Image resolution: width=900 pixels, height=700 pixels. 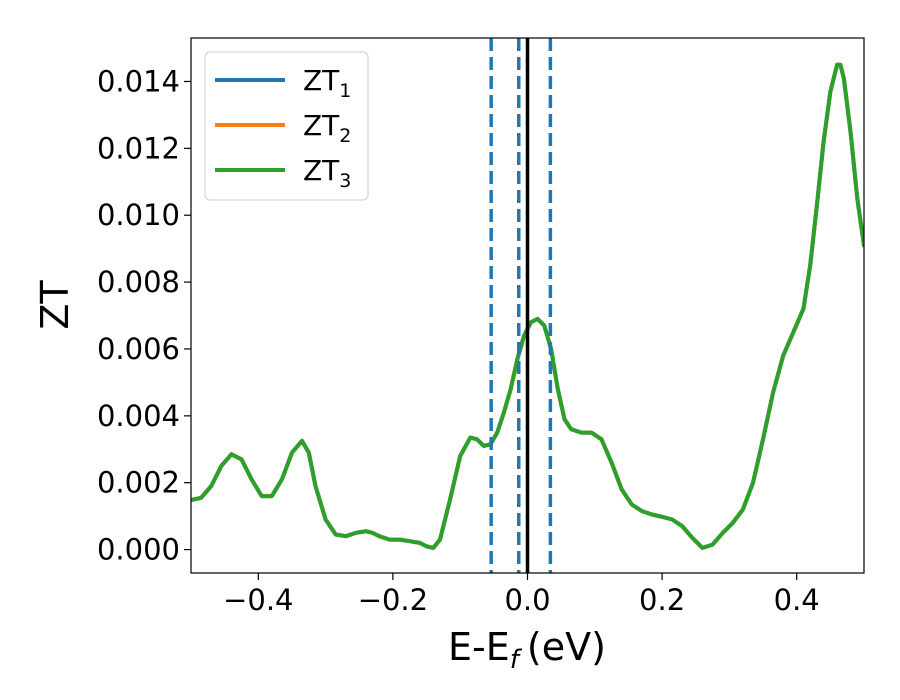 I want to click on y-tick-label: 0.010, so click(x=138, y=215).